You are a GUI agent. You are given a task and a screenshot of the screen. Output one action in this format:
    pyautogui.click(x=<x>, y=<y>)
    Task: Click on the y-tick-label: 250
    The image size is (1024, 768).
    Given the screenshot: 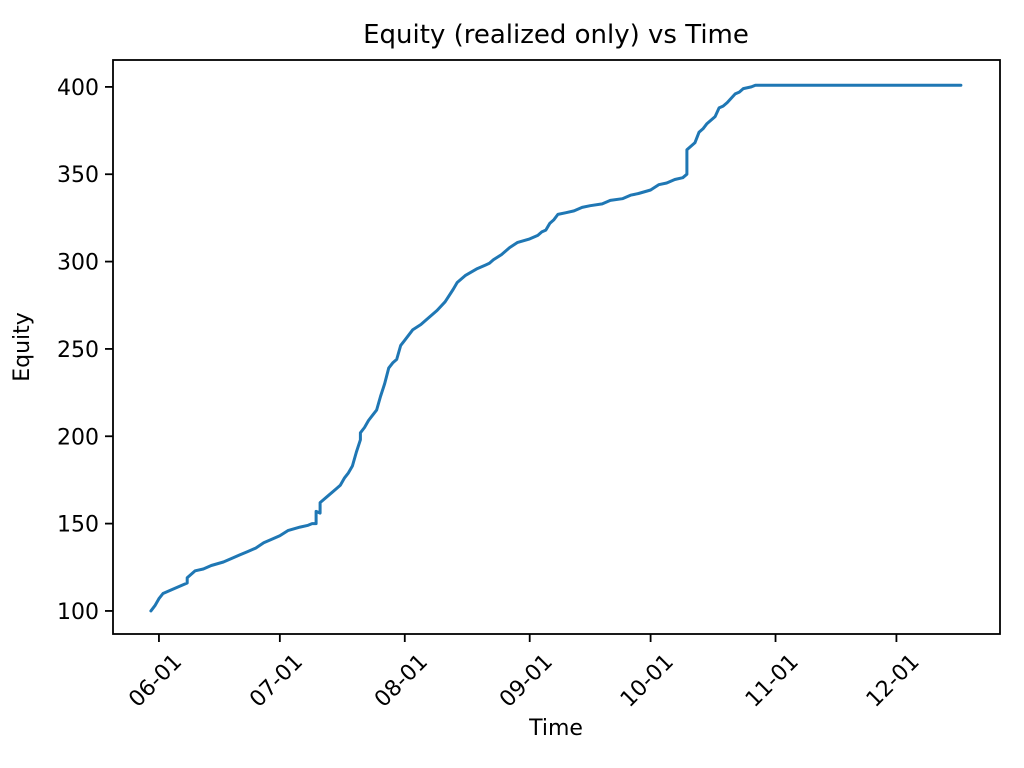 What is the action you would take?
    pyautogui.click(x=78, y=350)
    